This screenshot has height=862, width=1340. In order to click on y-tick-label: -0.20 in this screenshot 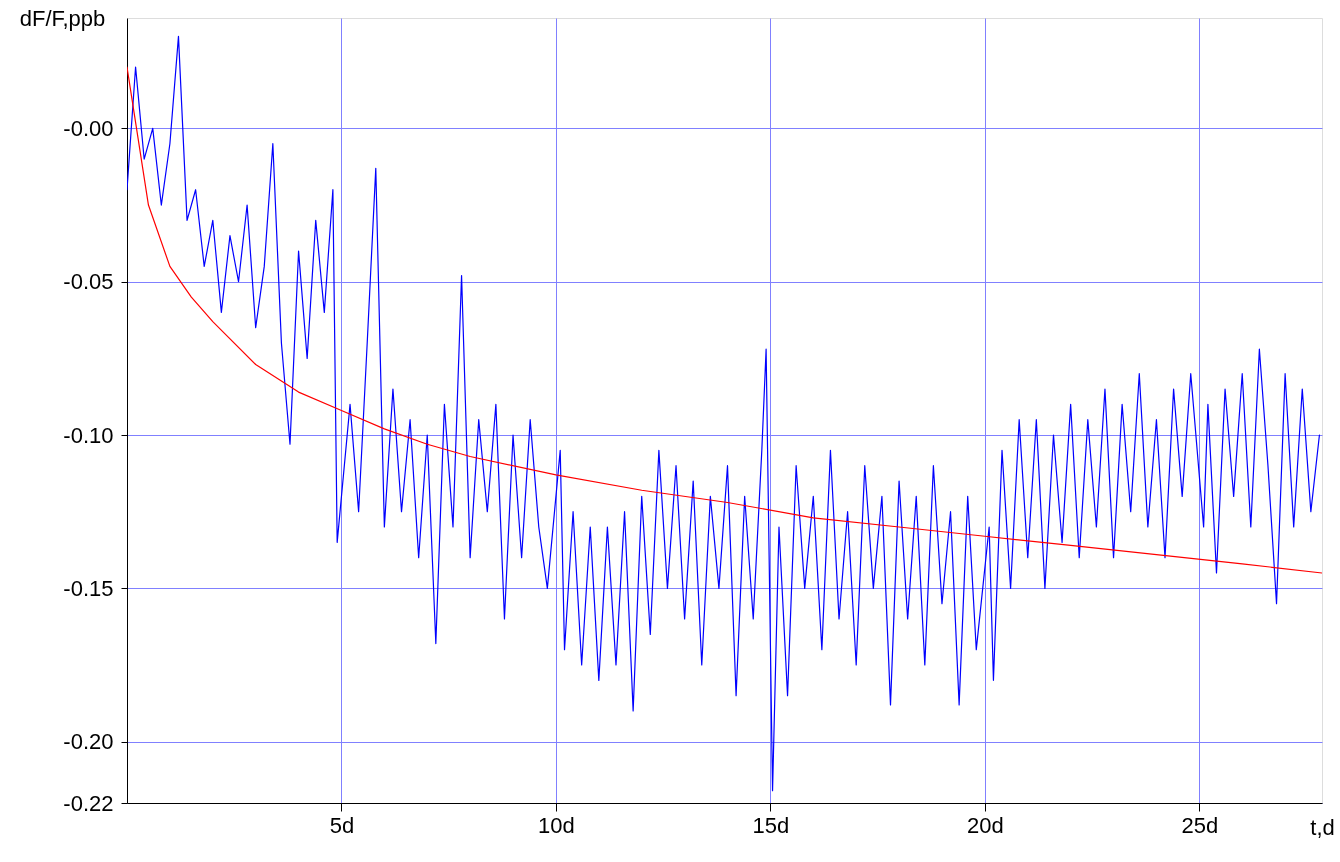, I will do `click(88, 742)`.